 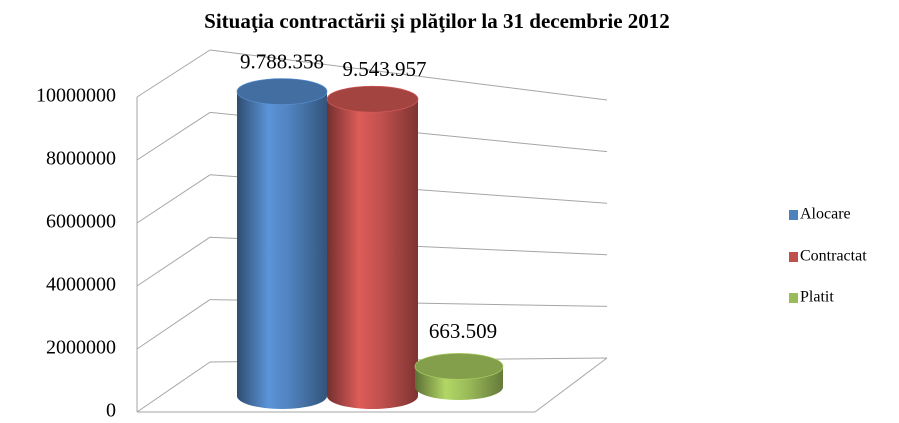 I want to click on y-tick-label: 0, so click(x=111, y=411).